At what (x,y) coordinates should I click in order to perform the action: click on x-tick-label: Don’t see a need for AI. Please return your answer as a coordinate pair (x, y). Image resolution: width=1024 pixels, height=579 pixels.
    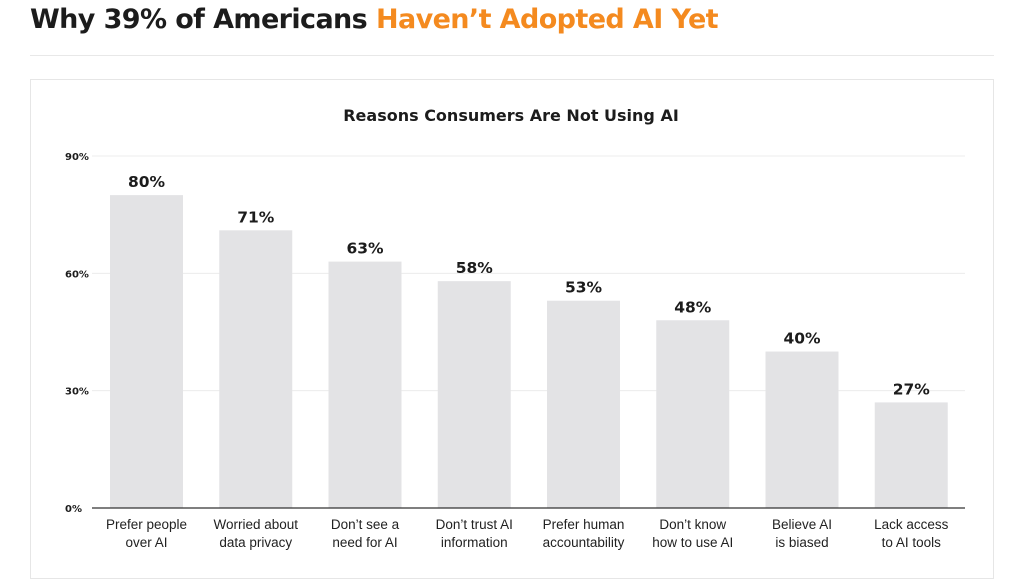
    Looking at the image, I should click on (365, 533).